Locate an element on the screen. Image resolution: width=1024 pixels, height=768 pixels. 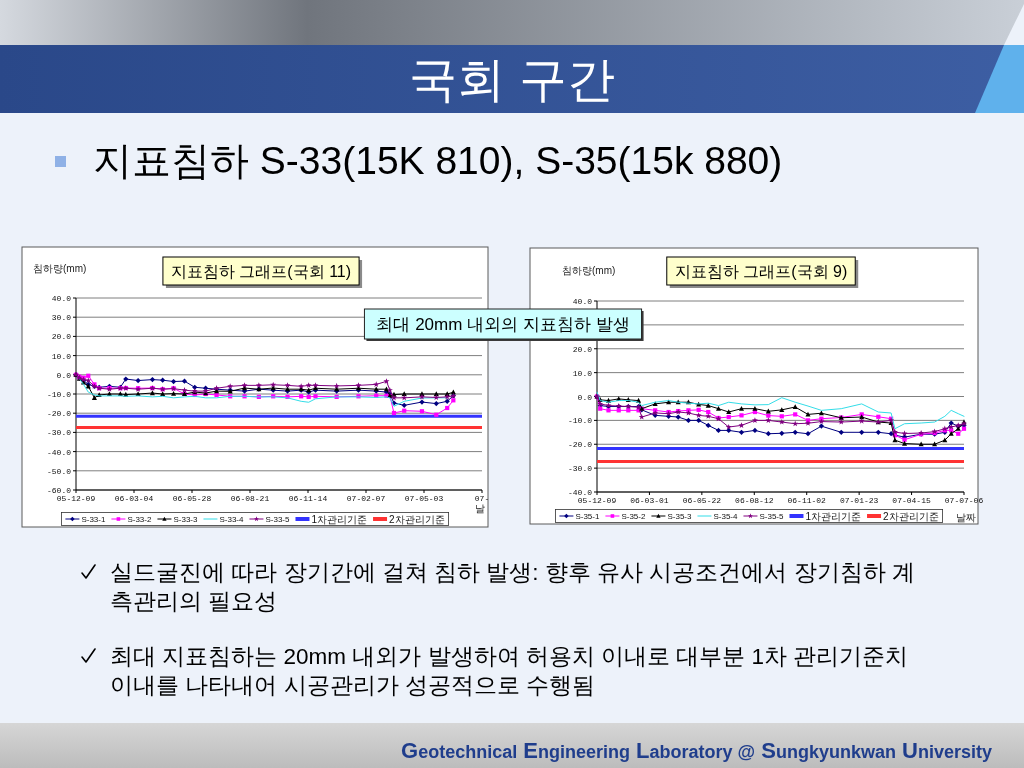
chart-title: 지표침하 그래프(국회 11) is located at coordinates (261, 271).